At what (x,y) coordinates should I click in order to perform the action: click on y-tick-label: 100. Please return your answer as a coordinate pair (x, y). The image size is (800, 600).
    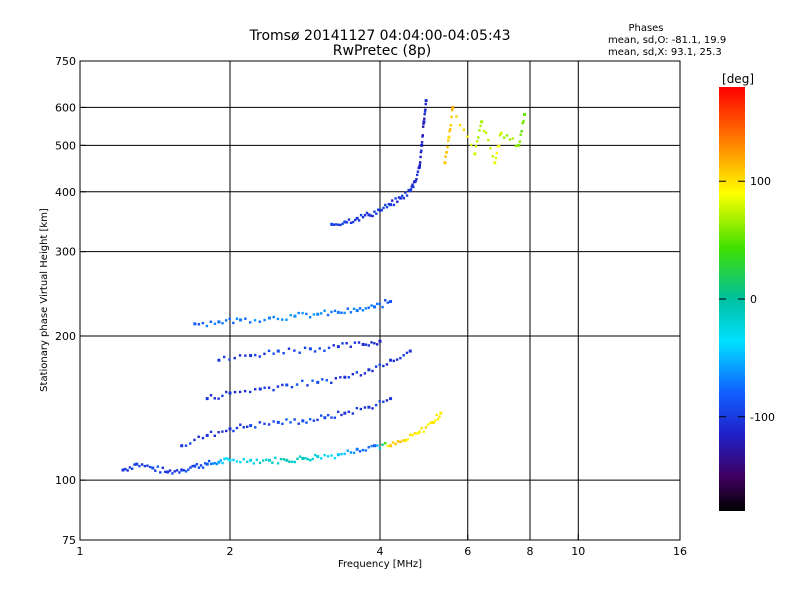
    Looking at the image, I should click on (65, 480).